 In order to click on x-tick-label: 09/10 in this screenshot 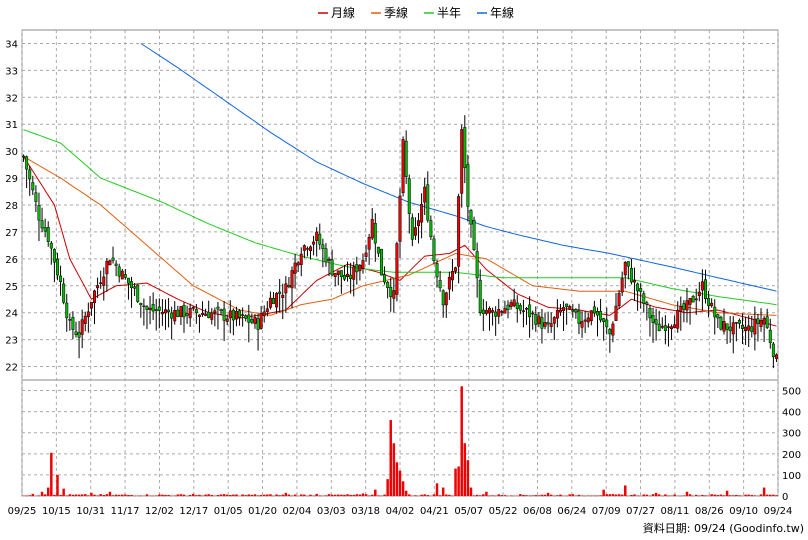, I will do `click(743, 511)`.